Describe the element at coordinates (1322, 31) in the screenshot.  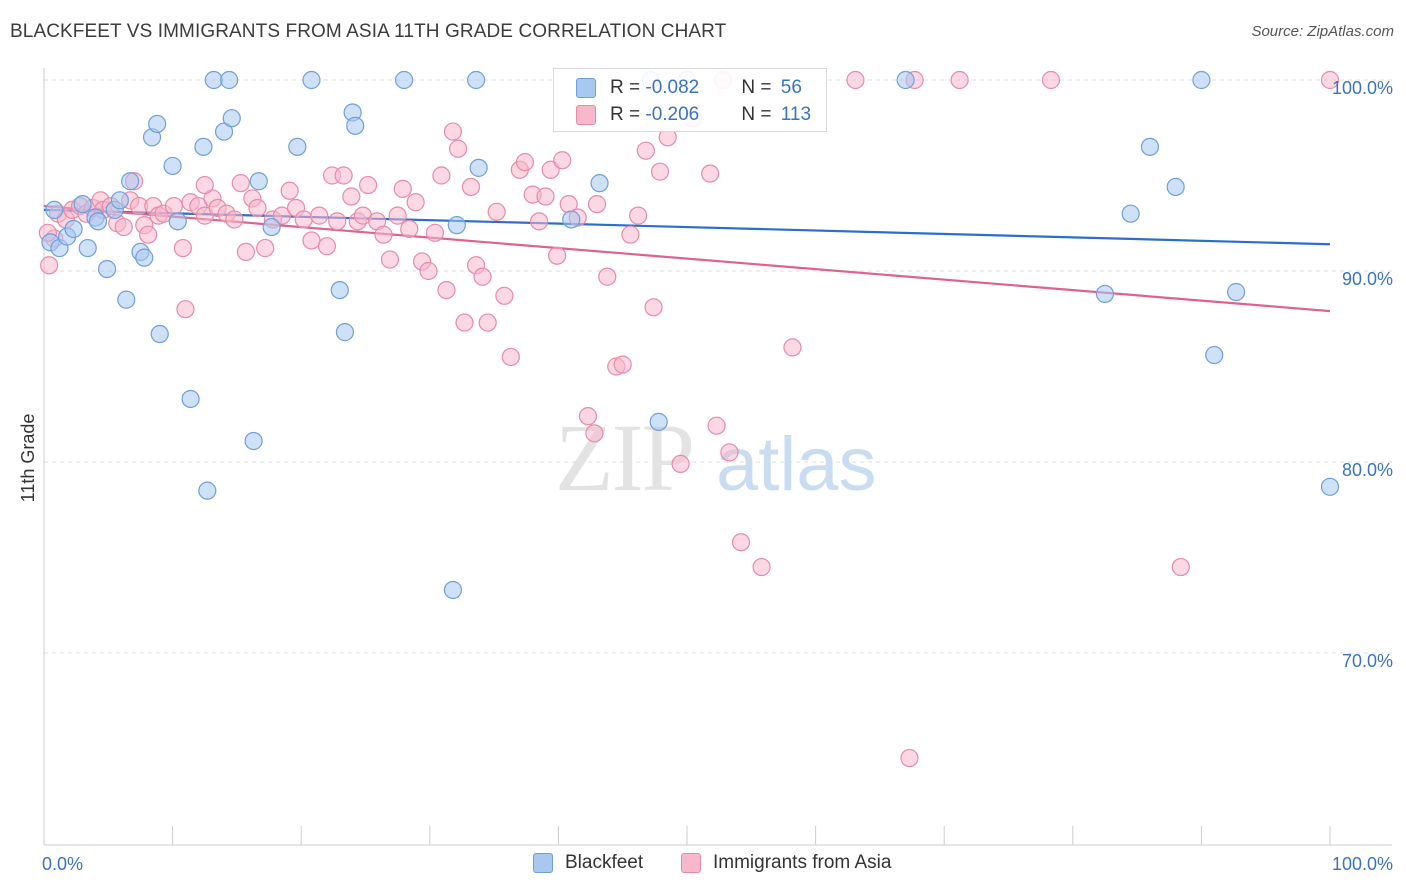
I see `source-label: Source: ZipAtlas.com` at that location.